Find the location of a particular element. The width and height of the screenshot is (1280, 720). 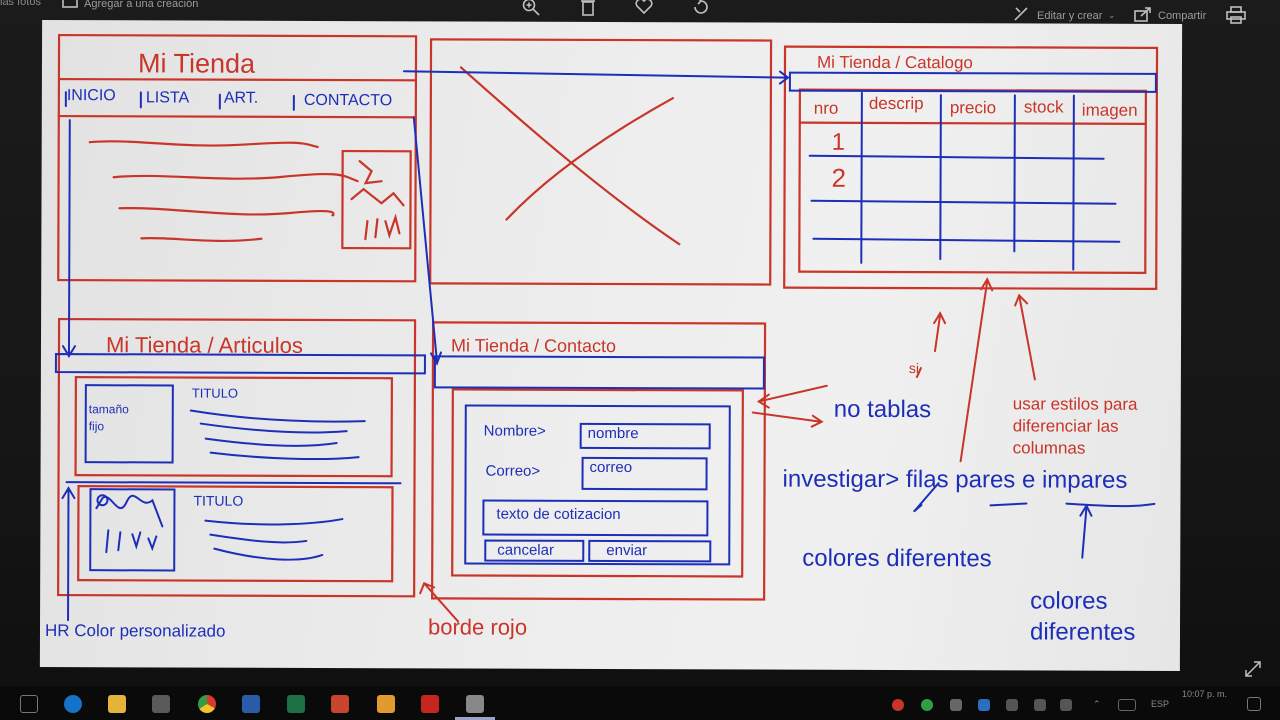

expand-icon is located at coordinates (1253, 671).